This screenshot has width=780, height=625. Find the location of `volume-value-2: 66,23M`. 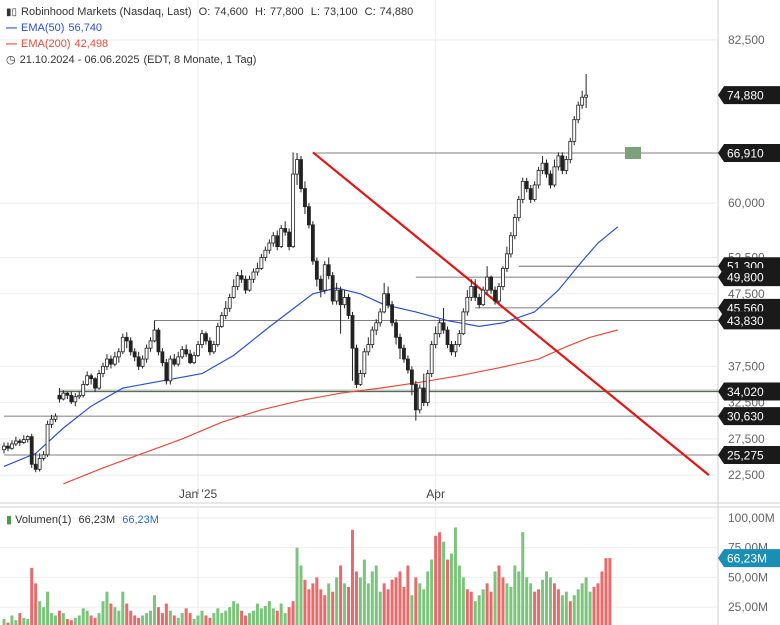

volume-value-2: 66,23M is located at coordinates (140, 520).